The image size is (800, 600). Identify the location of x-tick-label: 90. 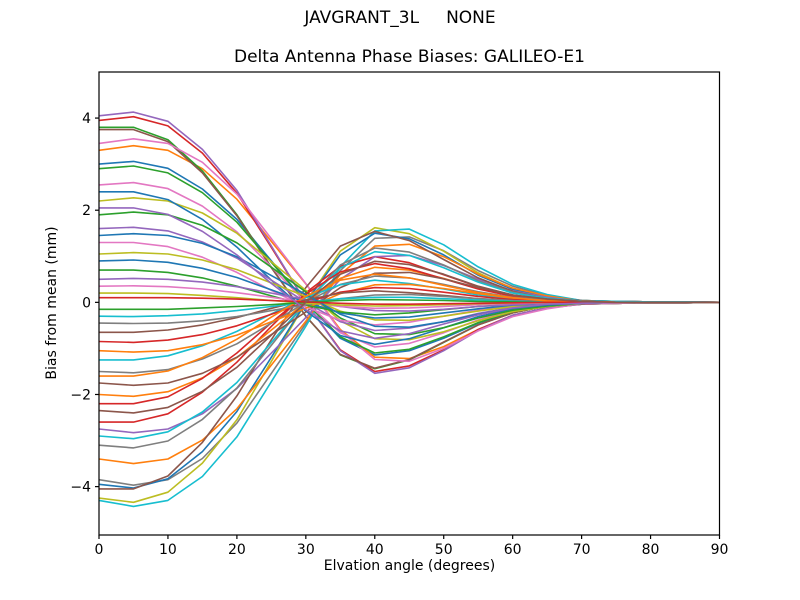
(720, 550).